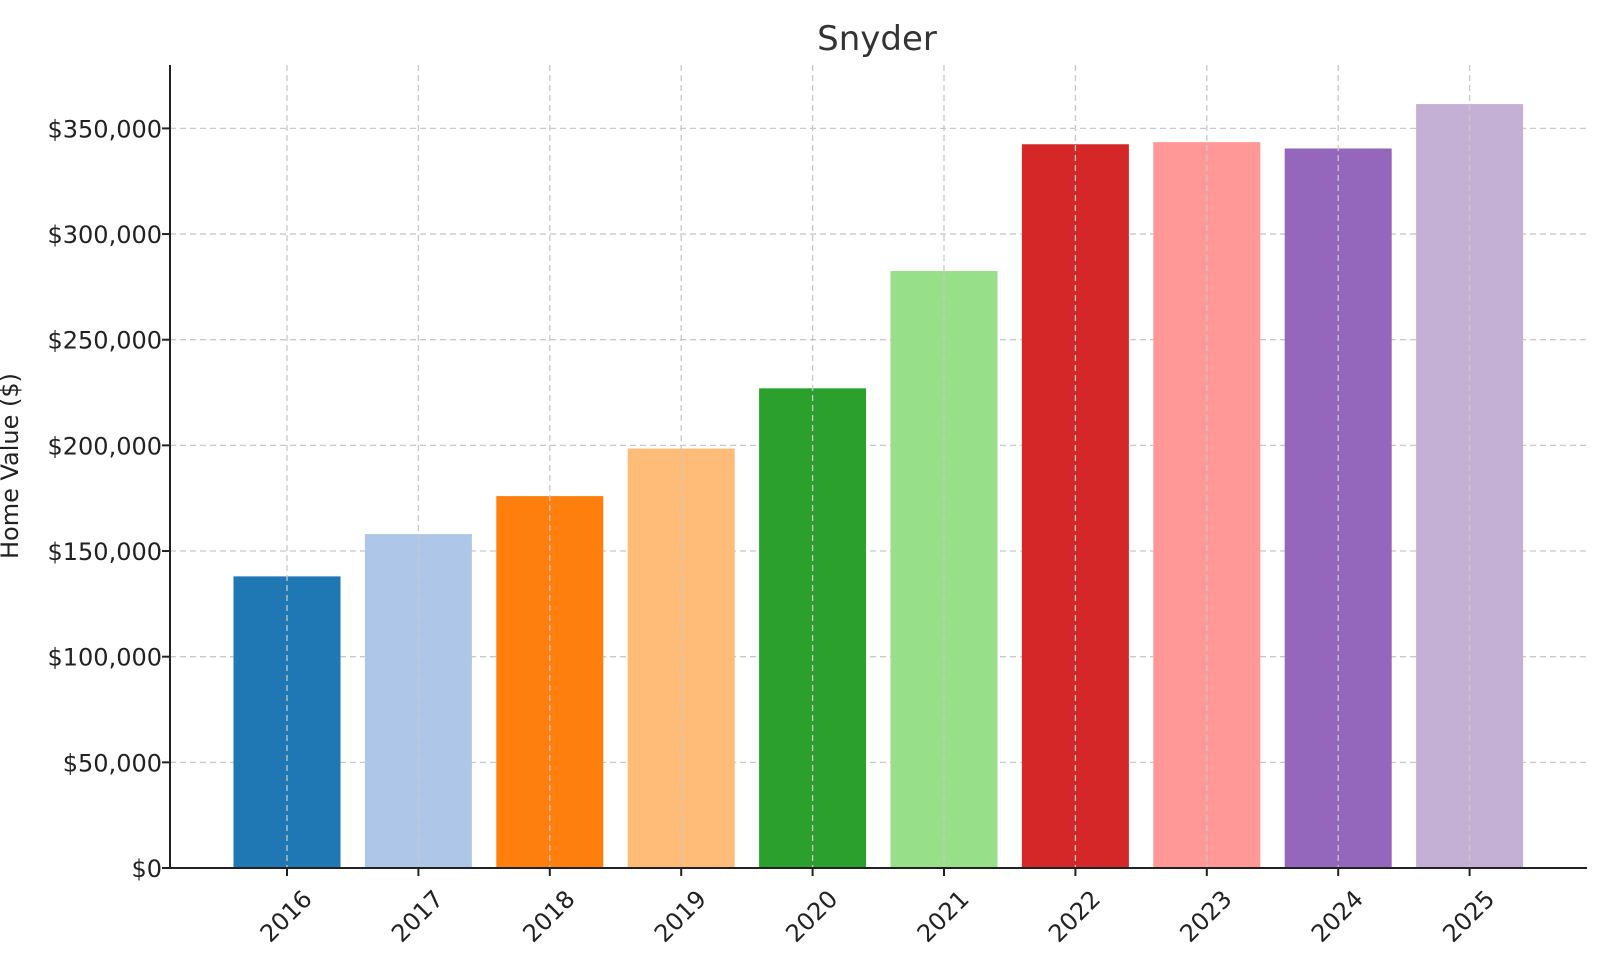  I want to click on x-tick-label: 2018, so click(548, 916).